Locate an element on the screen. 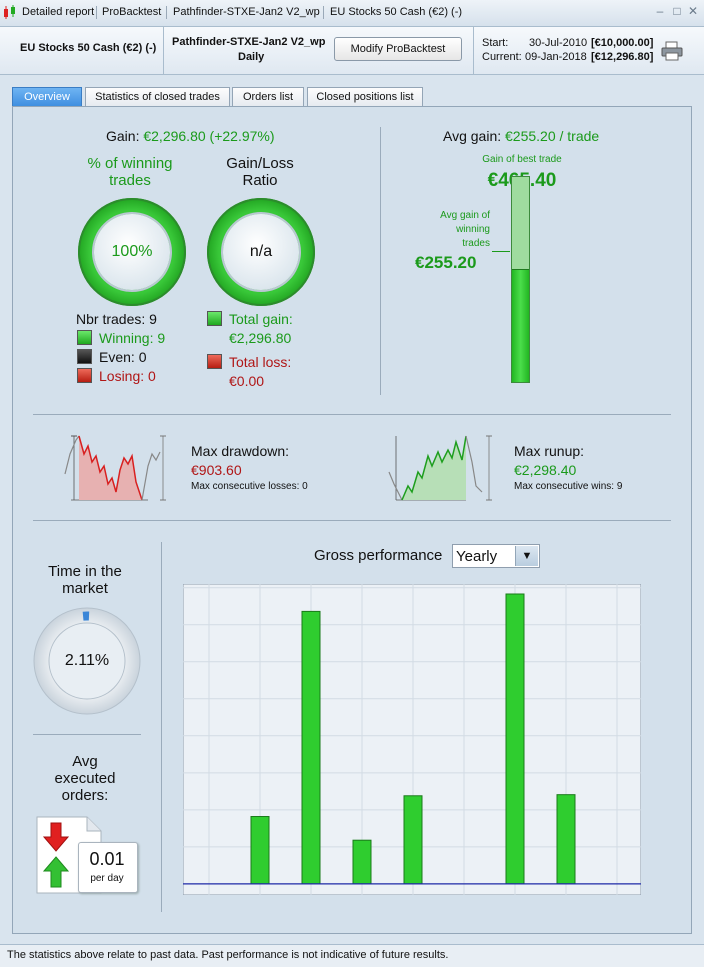 The image size is (704, 967). winning-trades-gauge: 100% is located at coordinates (132, 252).